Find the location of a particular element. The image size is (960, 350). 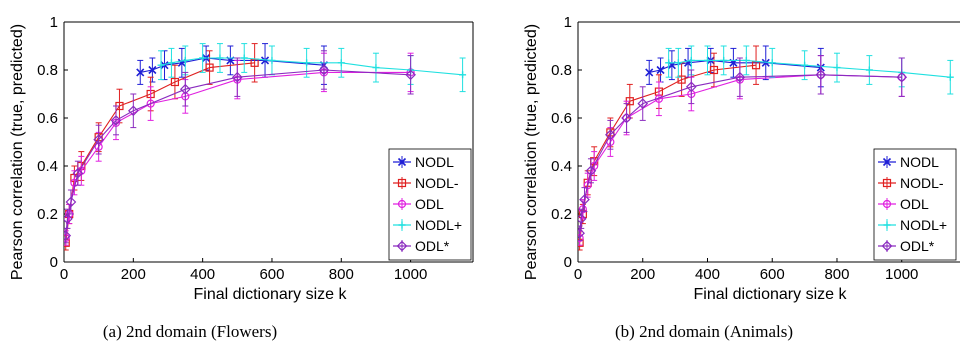

x-tick-label: 600 is located at coordinates (271, 274).